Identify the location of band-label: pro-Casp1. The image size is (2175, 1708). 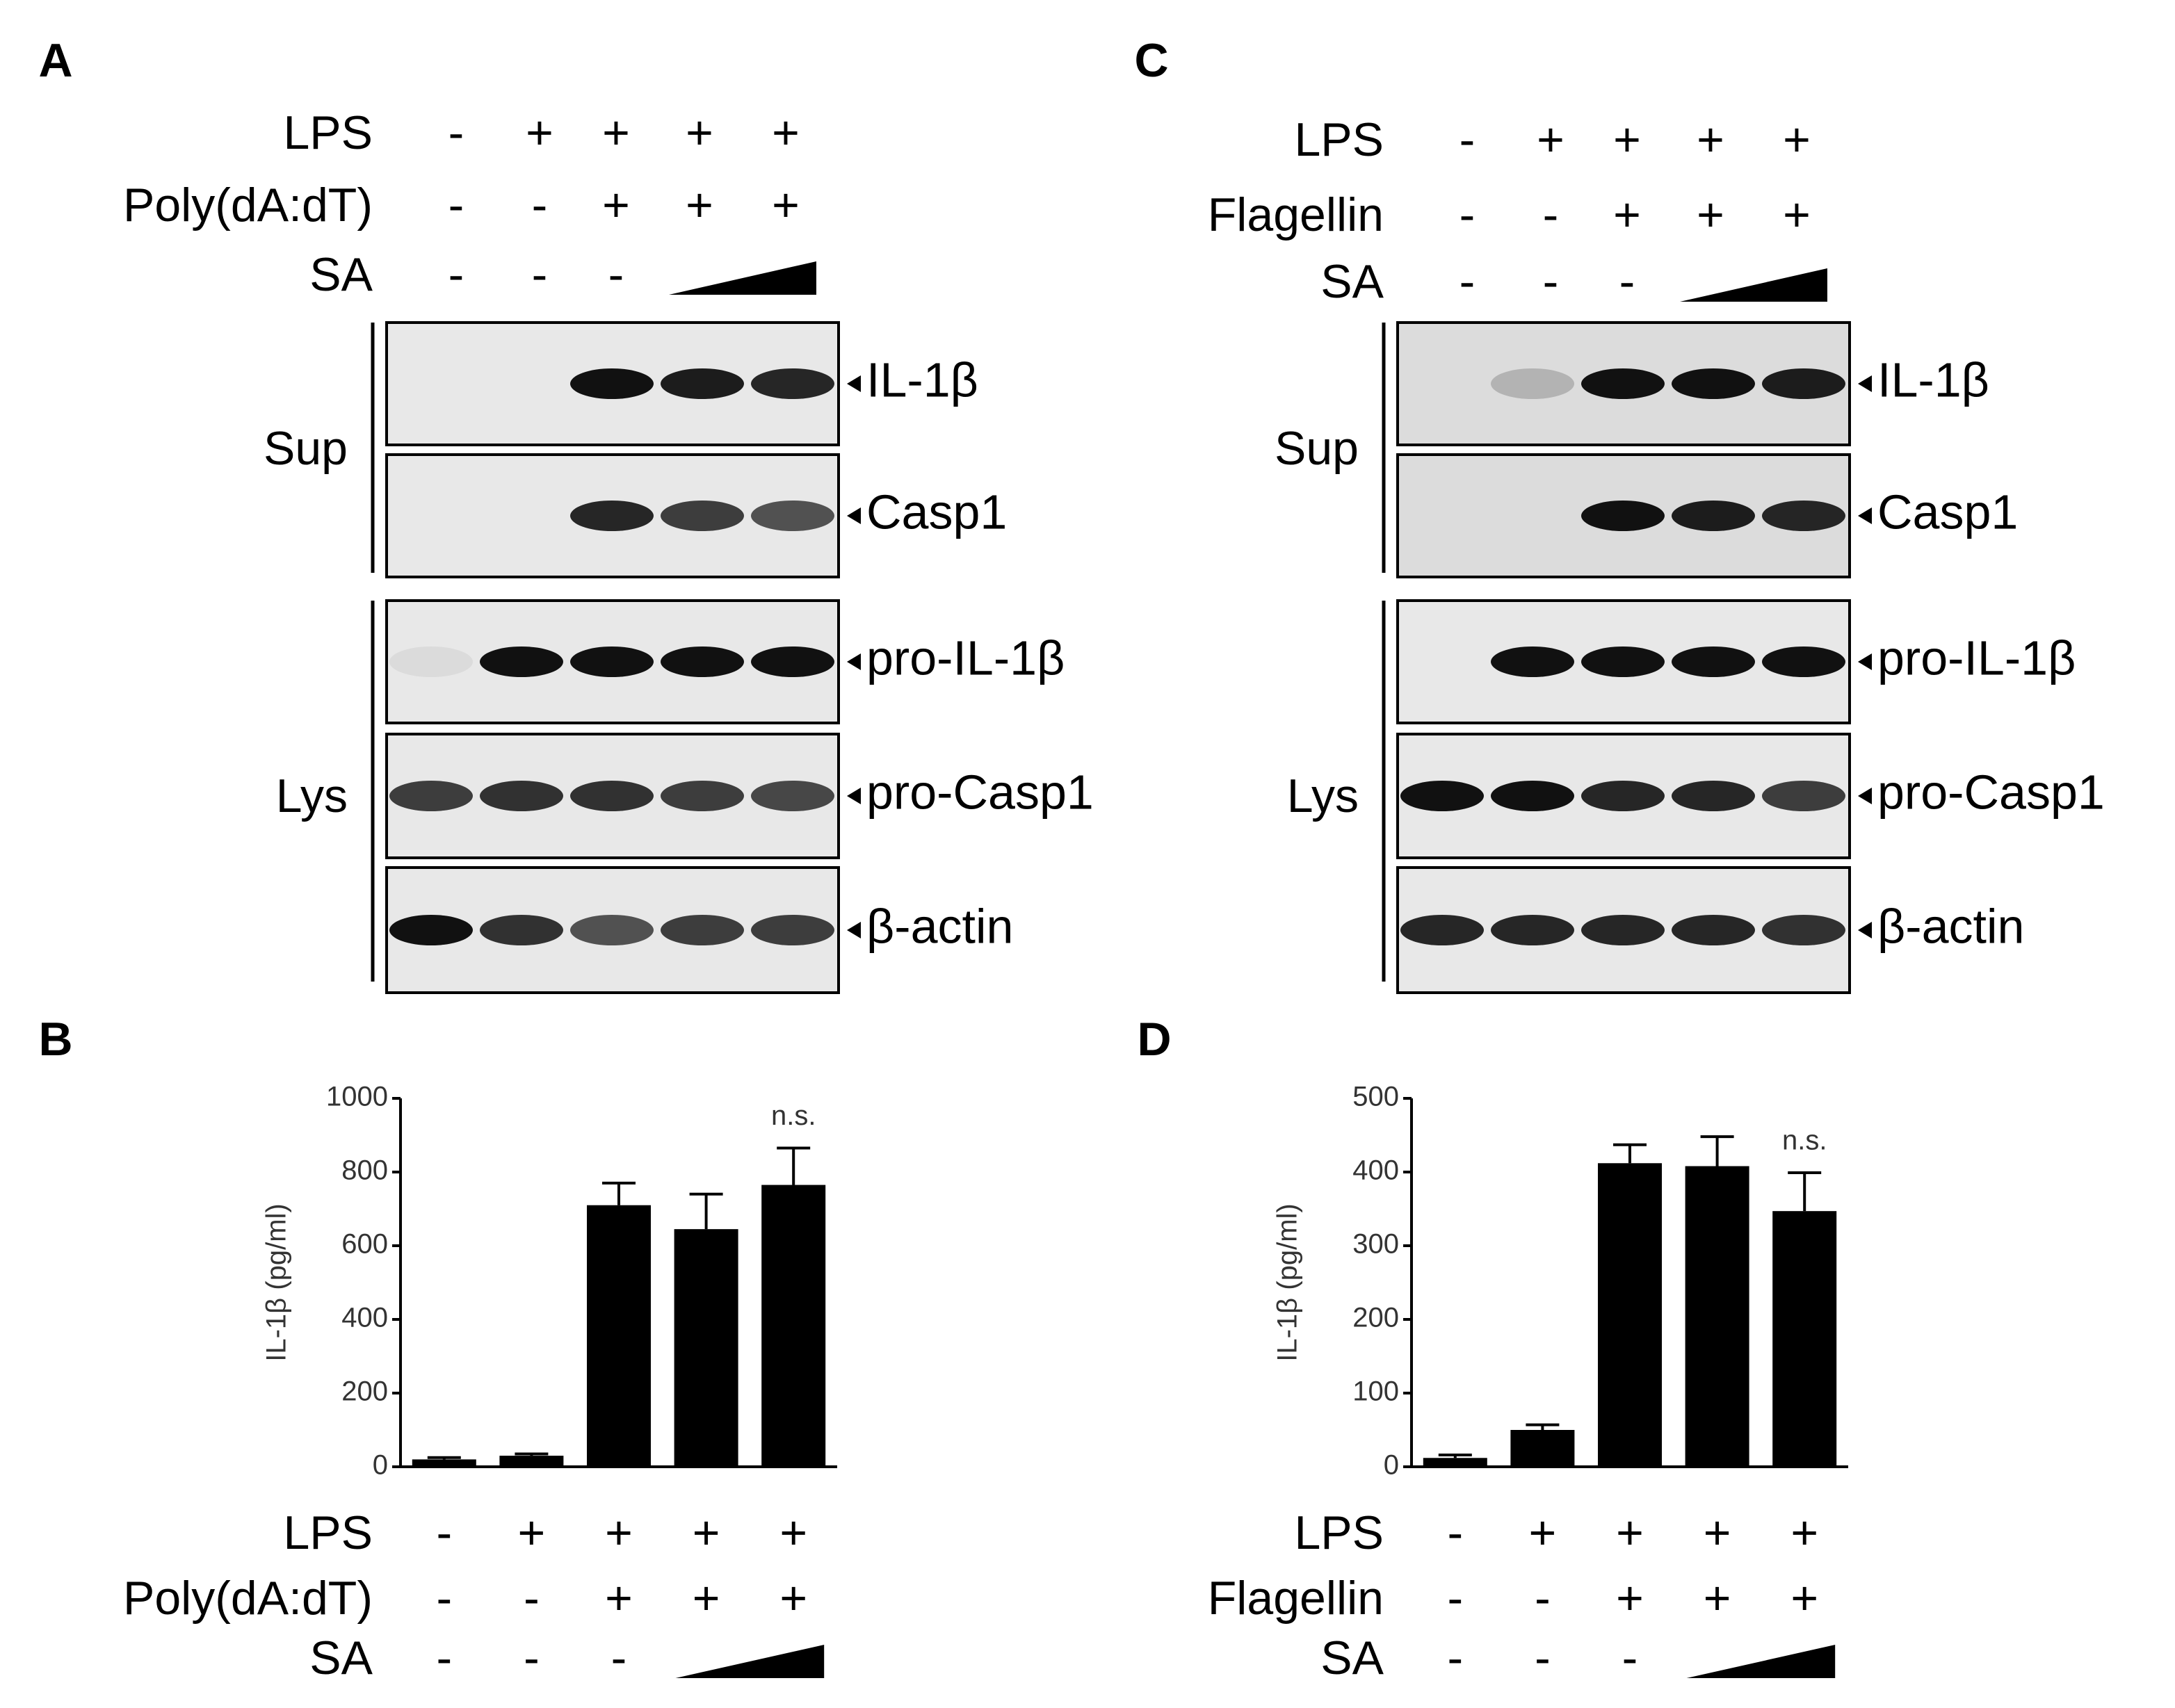
(980, 792).